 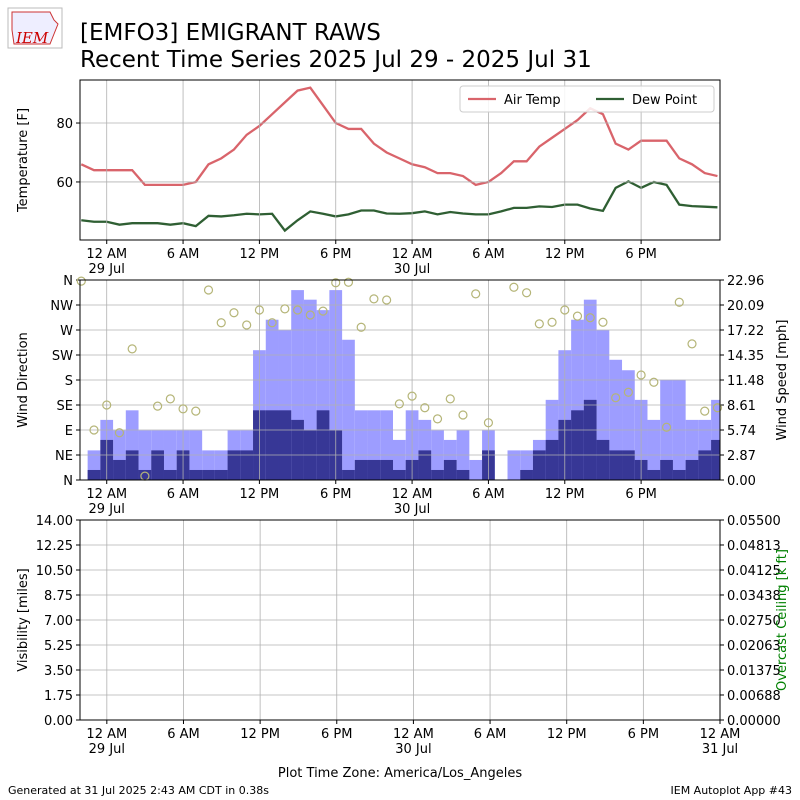 I want to click on y2-tick-label: 0.03438, so click(x=754, y=596).